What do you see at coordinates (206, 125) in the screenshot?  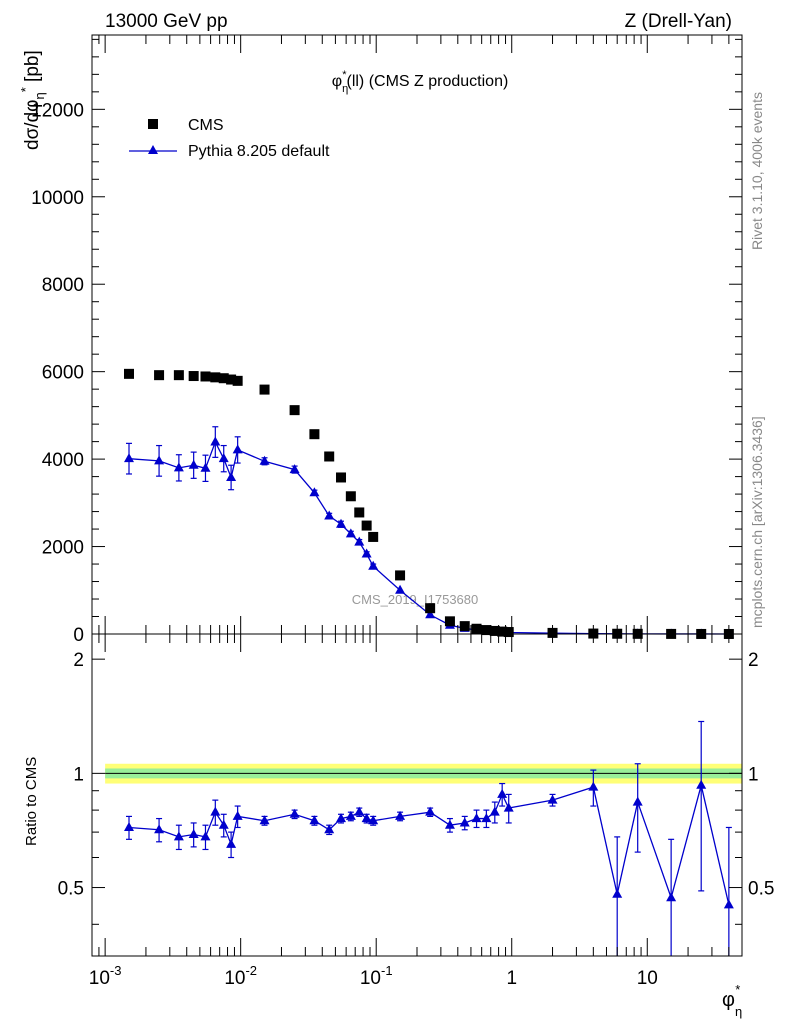 I see `legend-cms-label: CMS` at bounding box center [206, 125].